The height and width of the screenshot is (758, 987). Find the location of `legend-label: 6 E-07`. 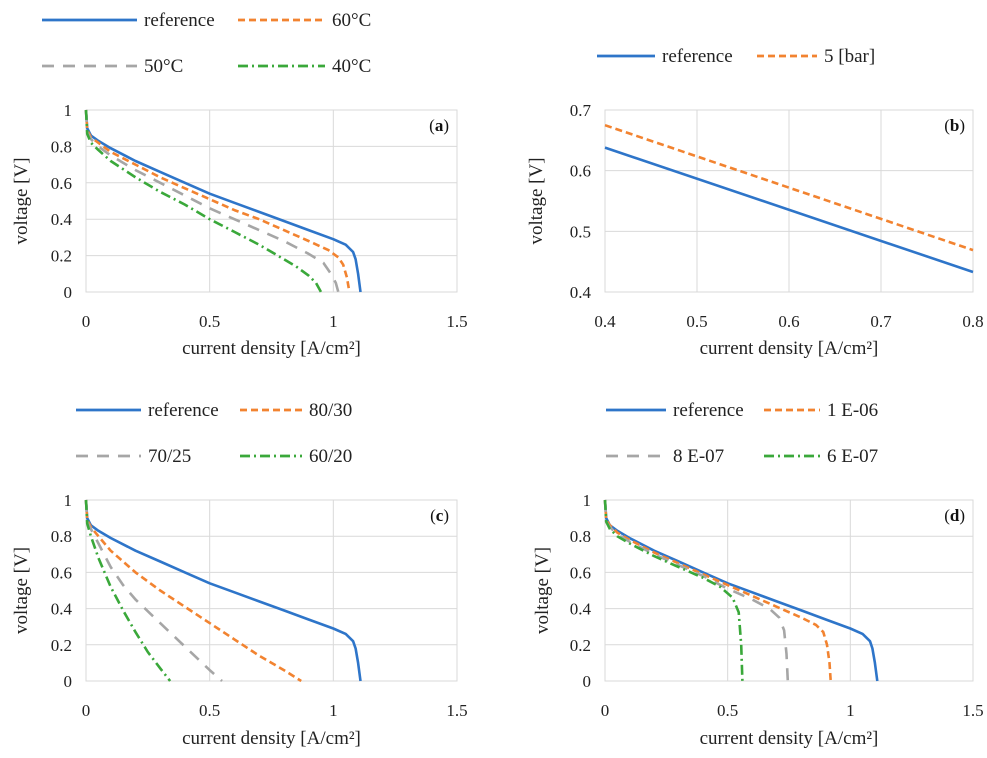

legend-label: 6 E-07 is located at coordinates (852, 456).